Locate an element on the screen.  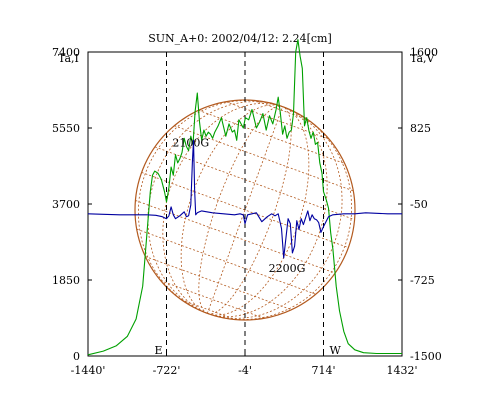
left-tick-label: 0 is located at coordinates (76, 356).